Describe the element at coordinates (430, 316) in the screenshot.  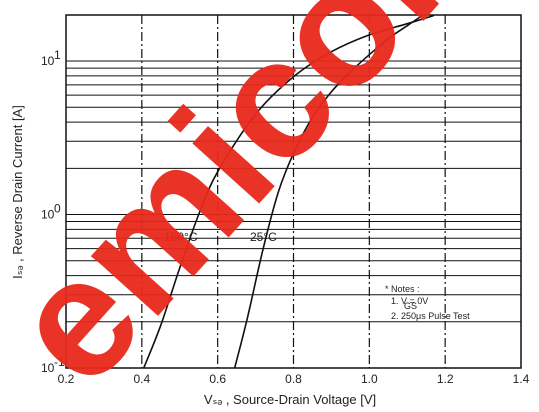
I see `note-2: 2. 250μs Pulse Test` at that location.